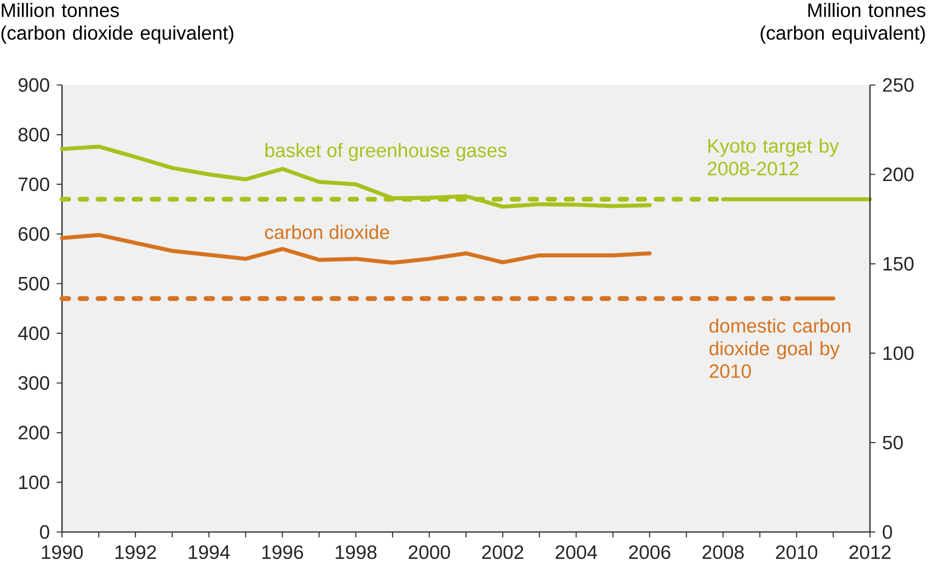 The height and width of the screenshot is (570, 929). I want to click on x-tick-label: 1994, so click(209, 552).